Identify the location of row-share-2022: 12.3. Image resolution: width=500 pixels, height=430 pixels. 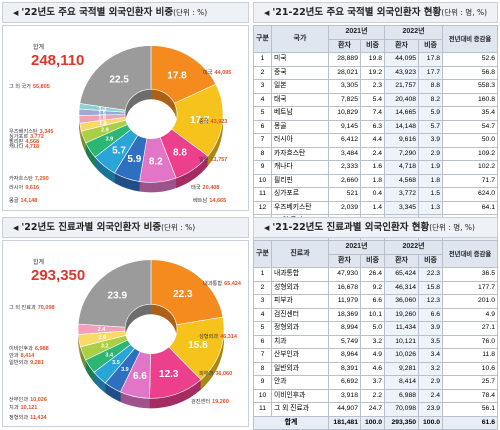
(431, 301).